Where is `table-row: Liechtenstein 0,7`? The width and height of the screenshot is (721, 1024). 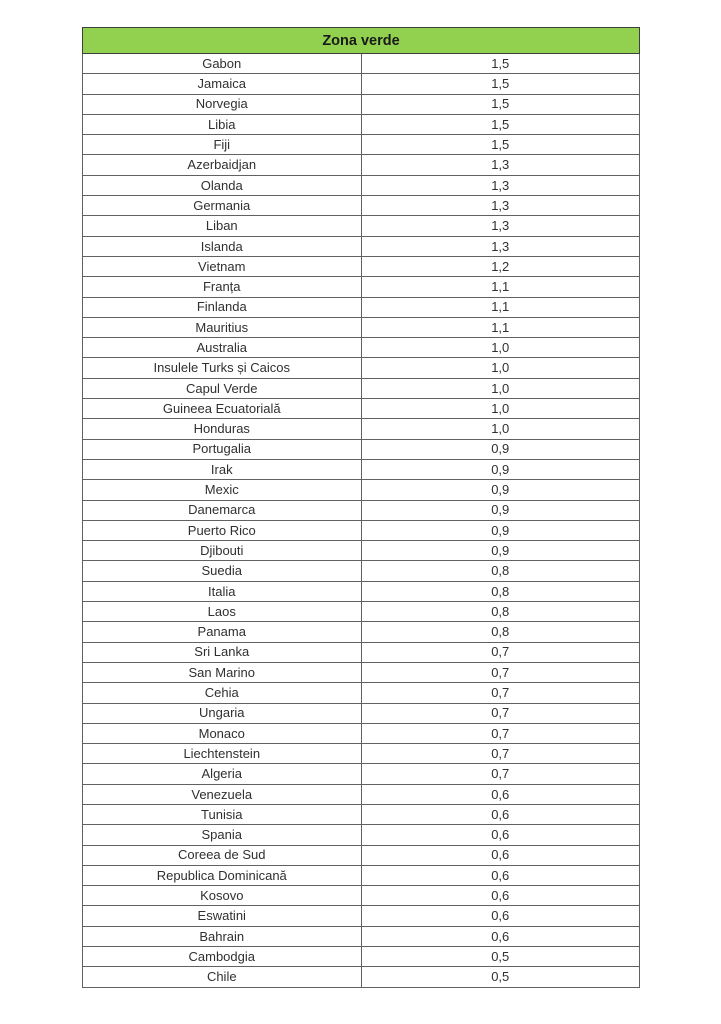
table-row: Liechtenstein 0,7 is located at coordinates (361, 754).